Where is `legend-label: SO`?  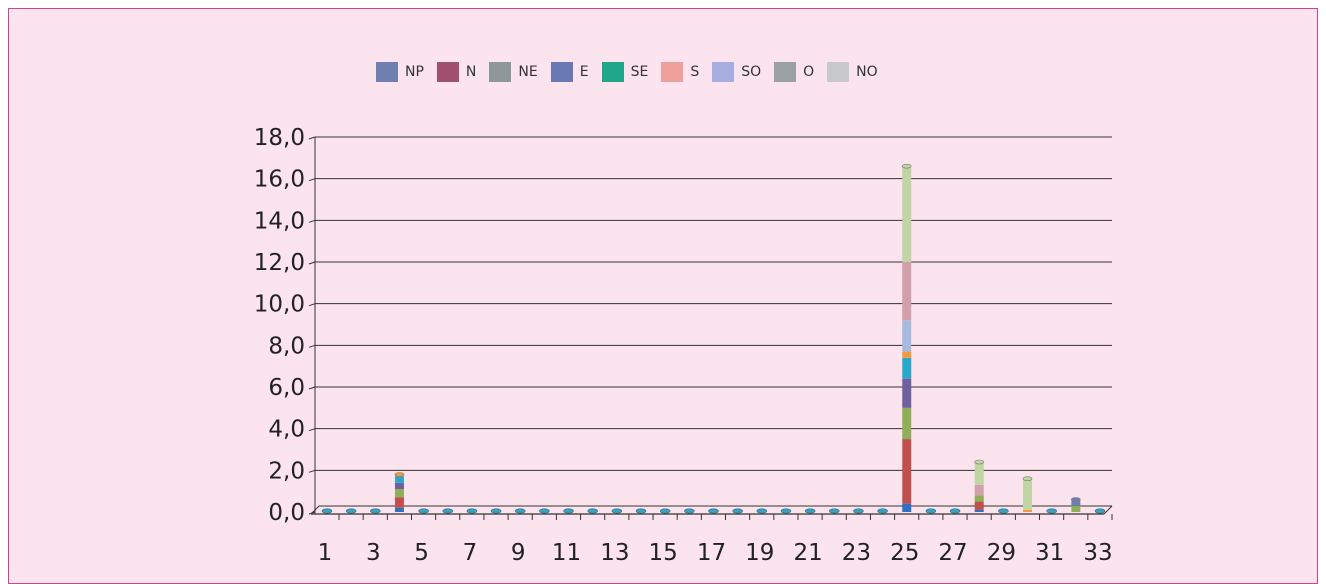 legend-label: SO is located at coordinates (751, 72).